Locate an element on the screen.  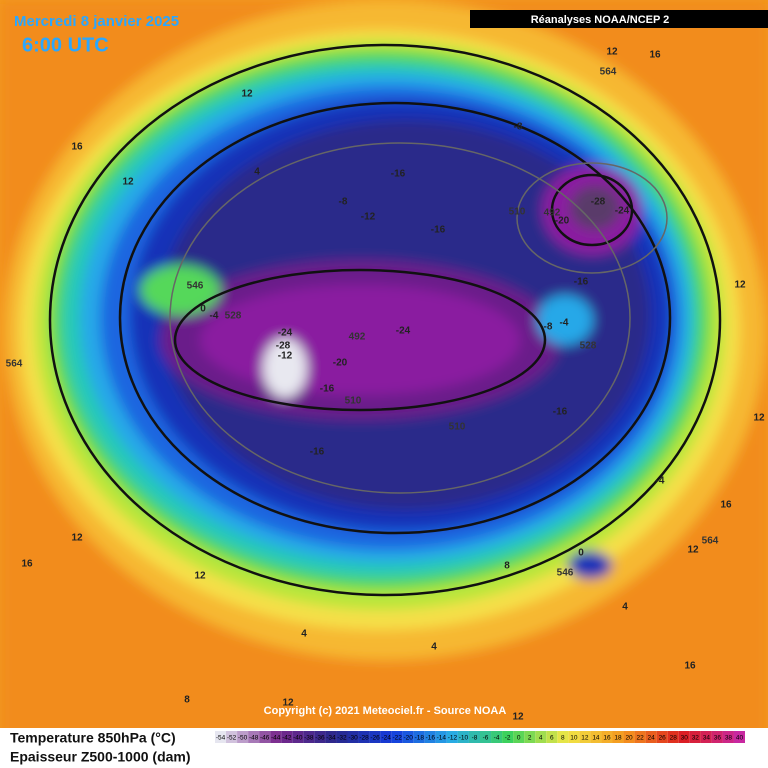
scale-label: 20 is located at coordinates (629, 738).